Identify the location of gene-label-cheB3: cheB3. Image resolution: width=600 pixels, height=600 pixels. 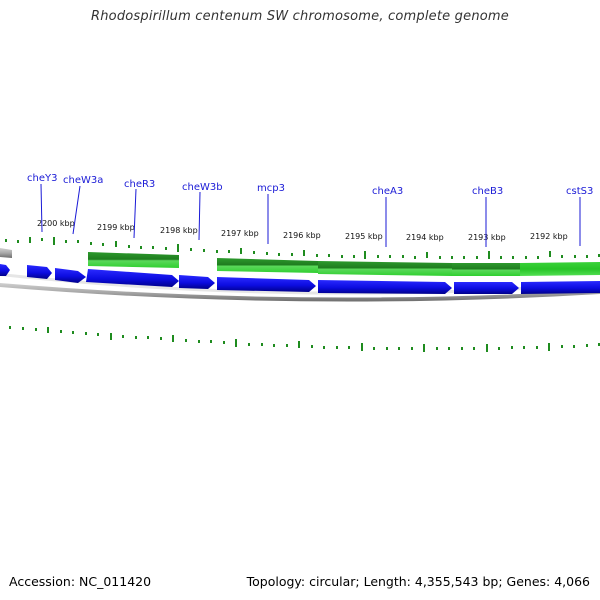
(487, 191).